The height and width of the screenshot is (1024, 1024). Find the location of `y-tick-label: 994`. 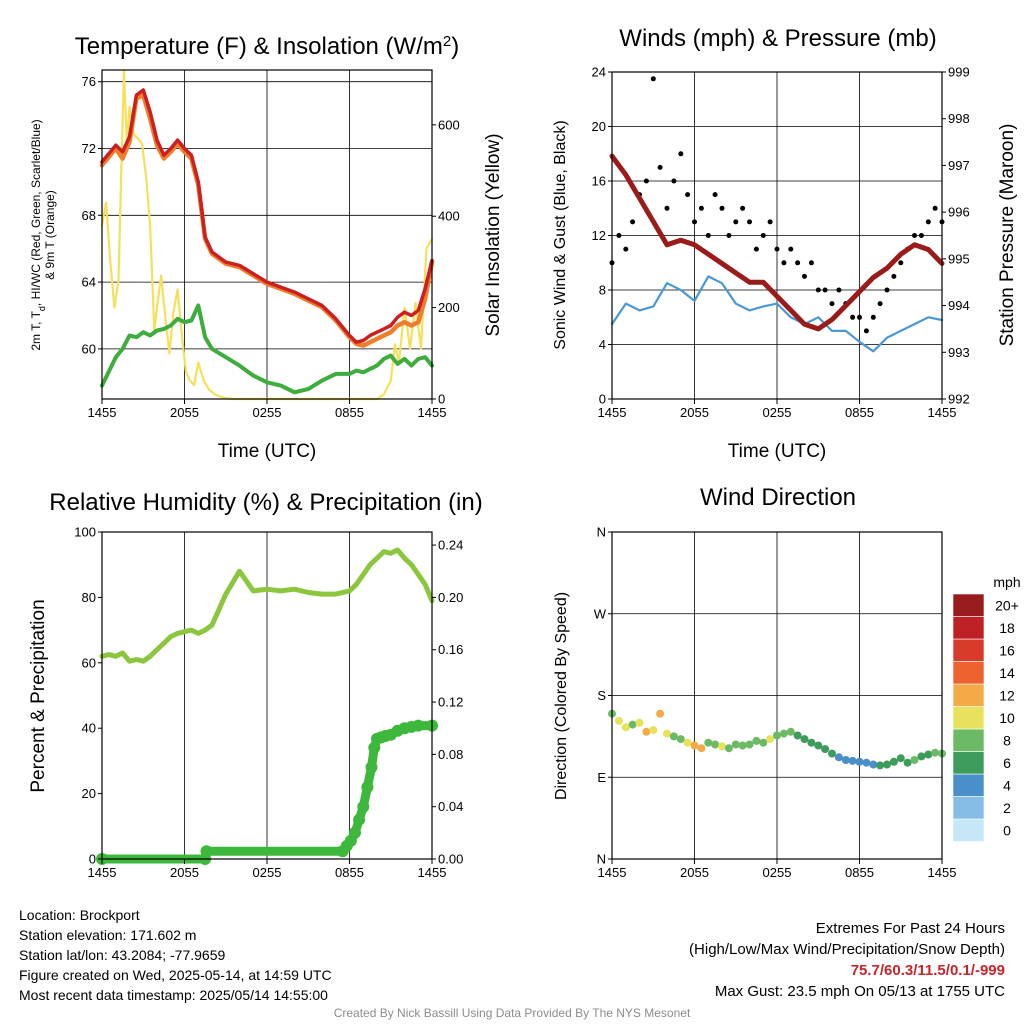

y-tick-label: 994 is located at coordinates (959, 305).